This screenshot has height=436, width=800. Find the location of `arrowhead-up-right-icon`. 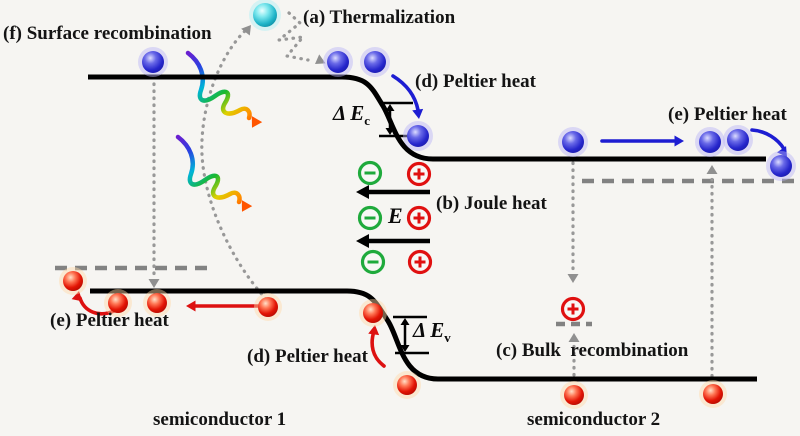

arrowhead-up-right-icon is located at coordinates (246, 30).